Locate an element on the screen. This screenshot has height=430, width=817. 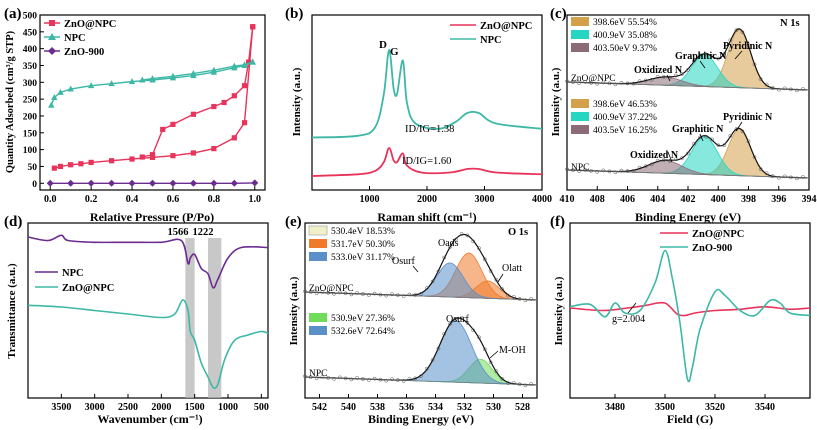
e-0-baseline is located at coordinates (420, 296).